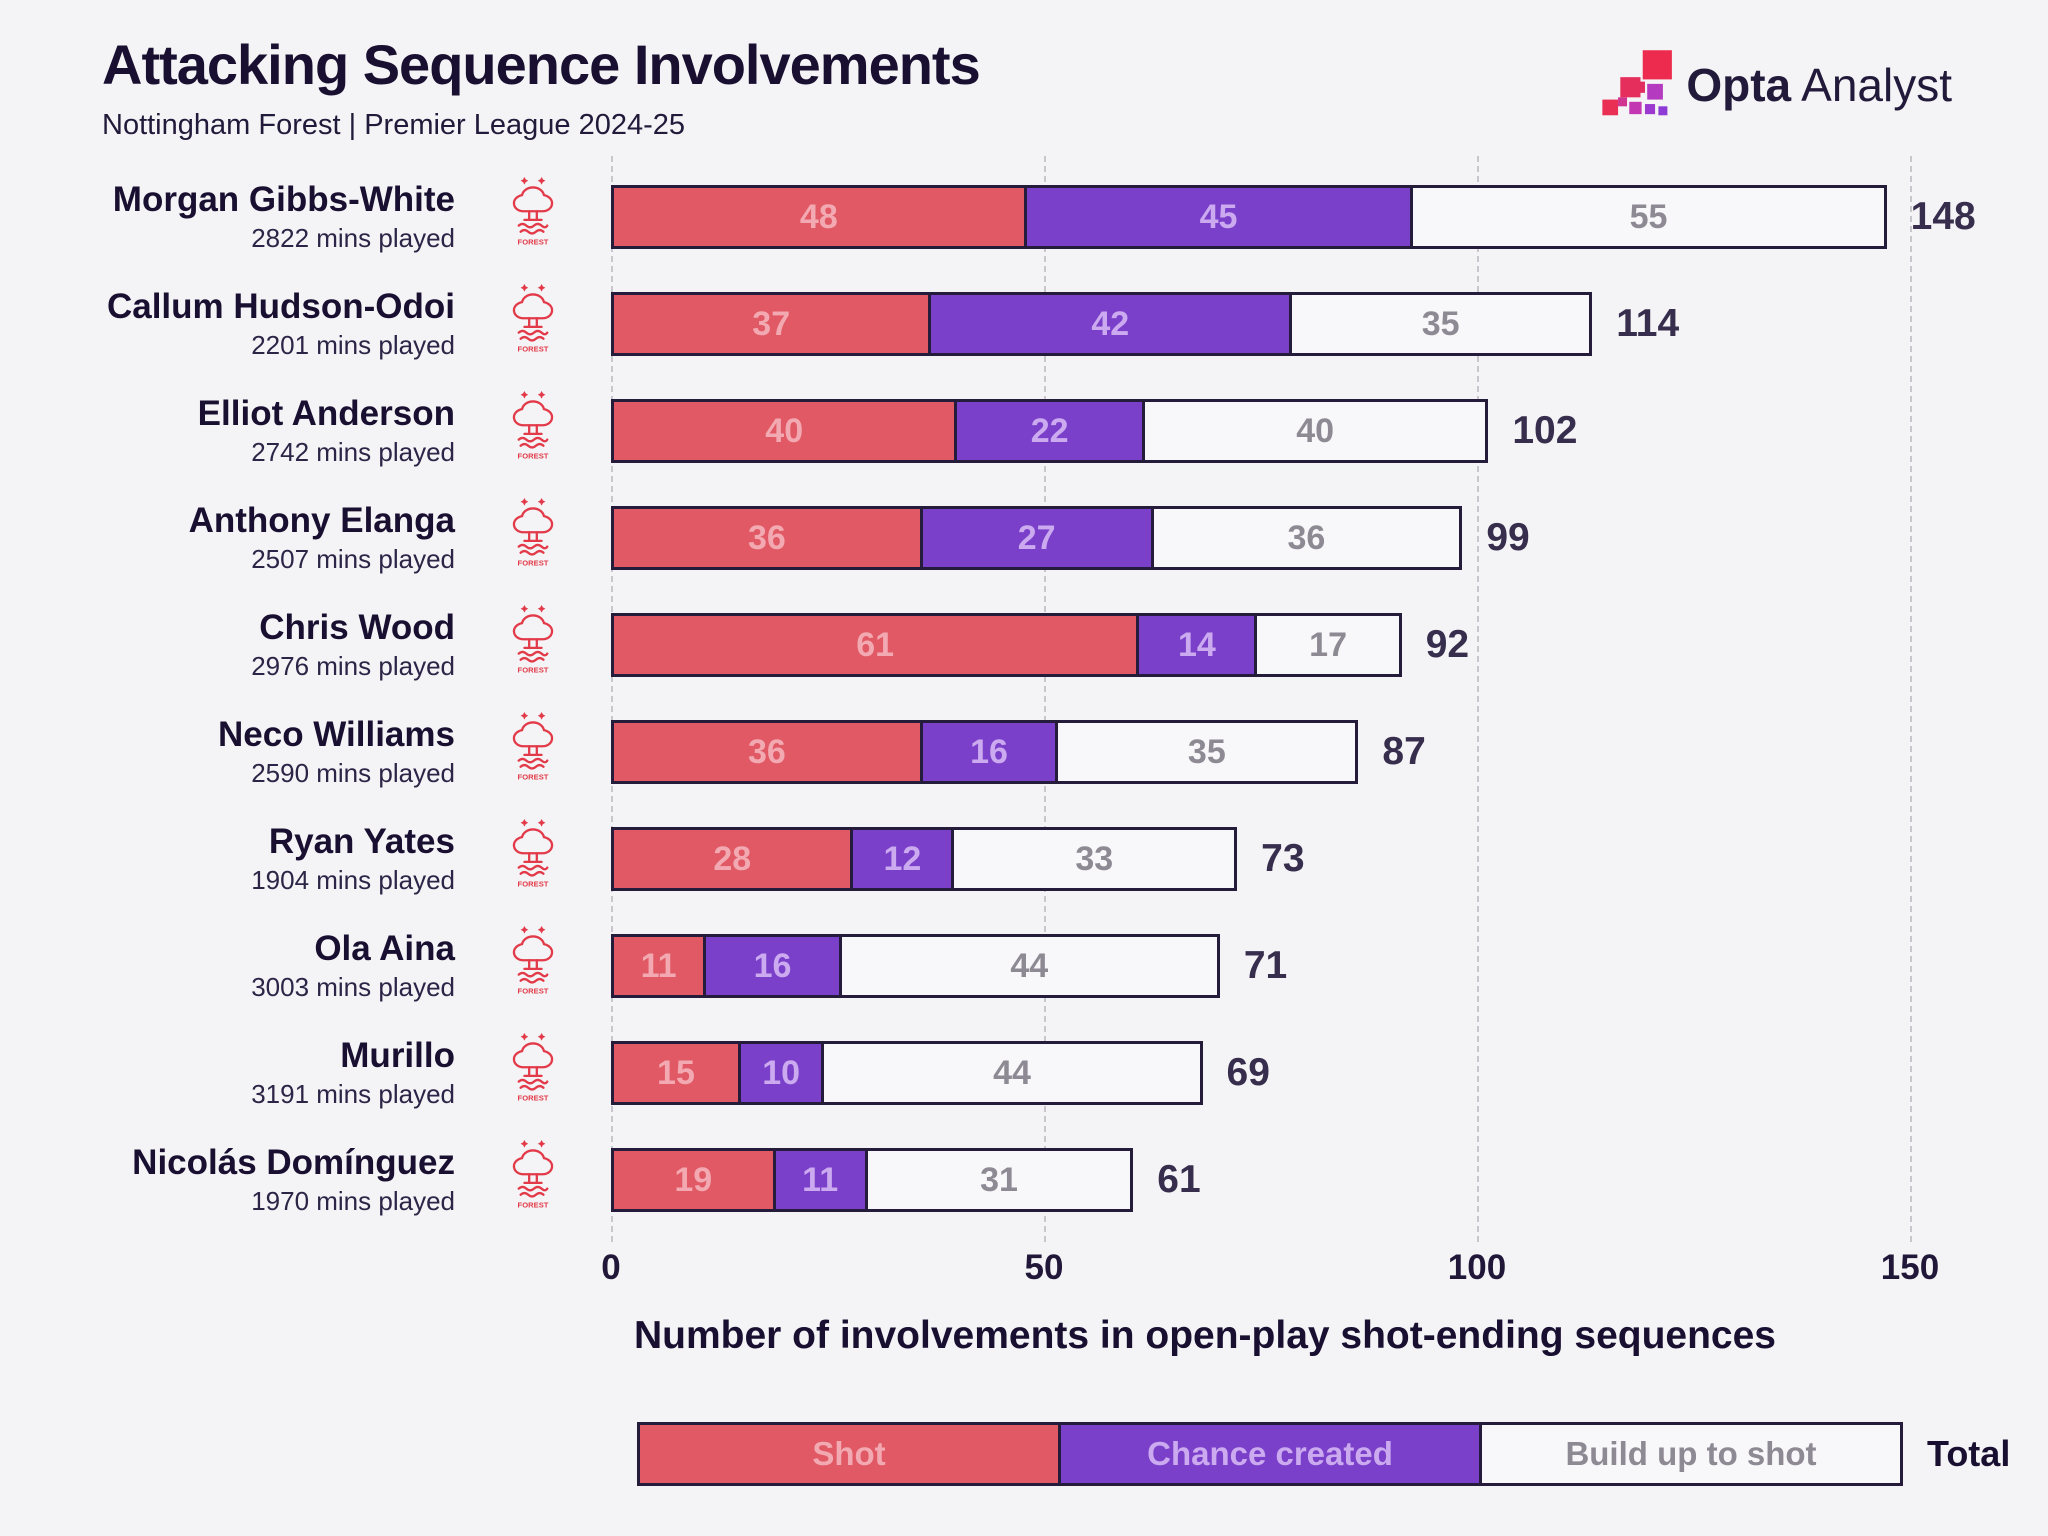  Describe the element at coordinates (784, 431) in the screenshot. I see `shot-segment: 40` at that location.